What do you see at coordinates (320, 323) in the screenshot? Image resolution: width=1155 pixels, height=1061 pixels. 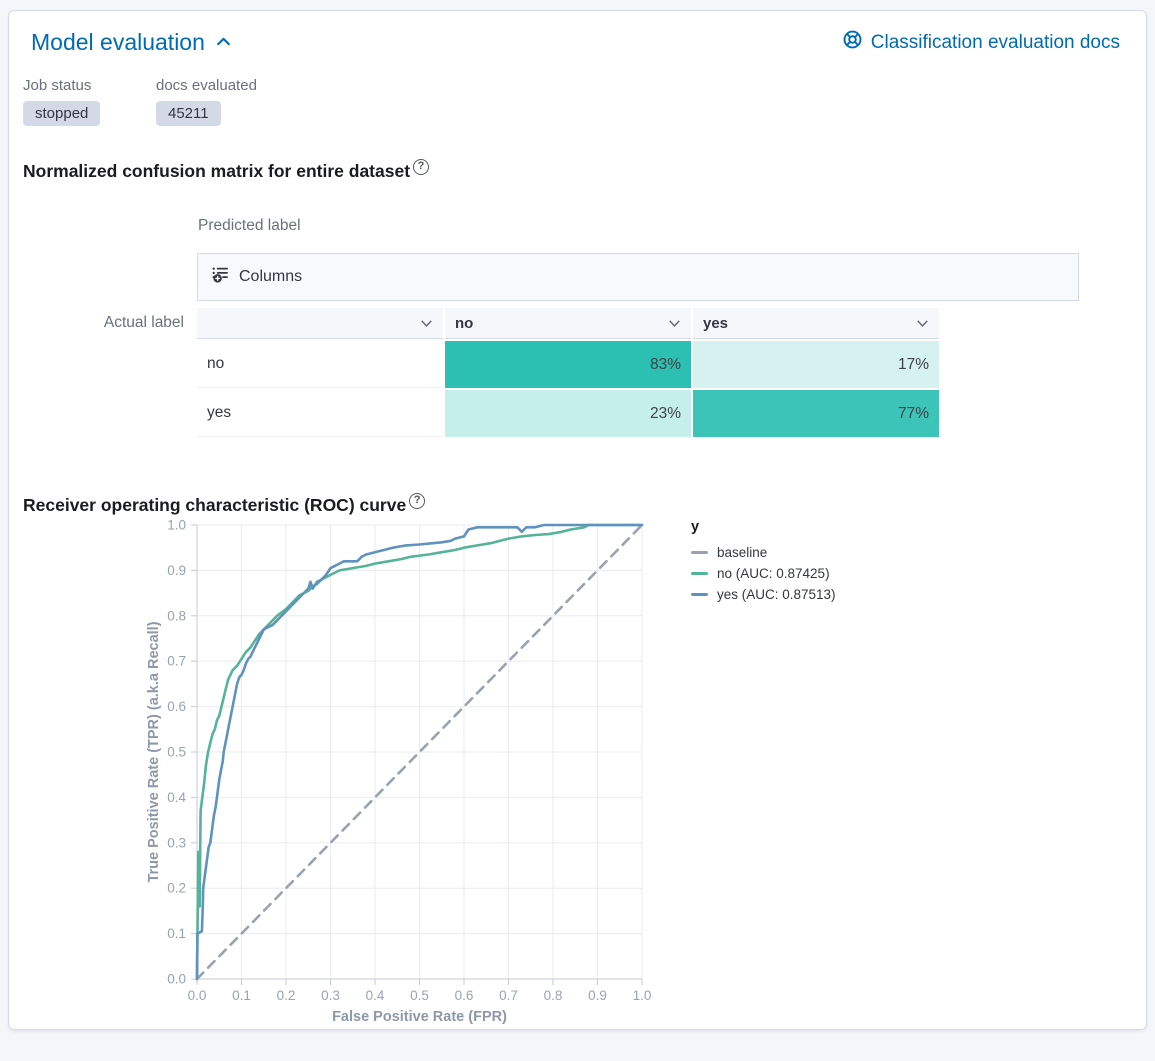 I see `matrix-header-empty` at bounding box center [320, 323].